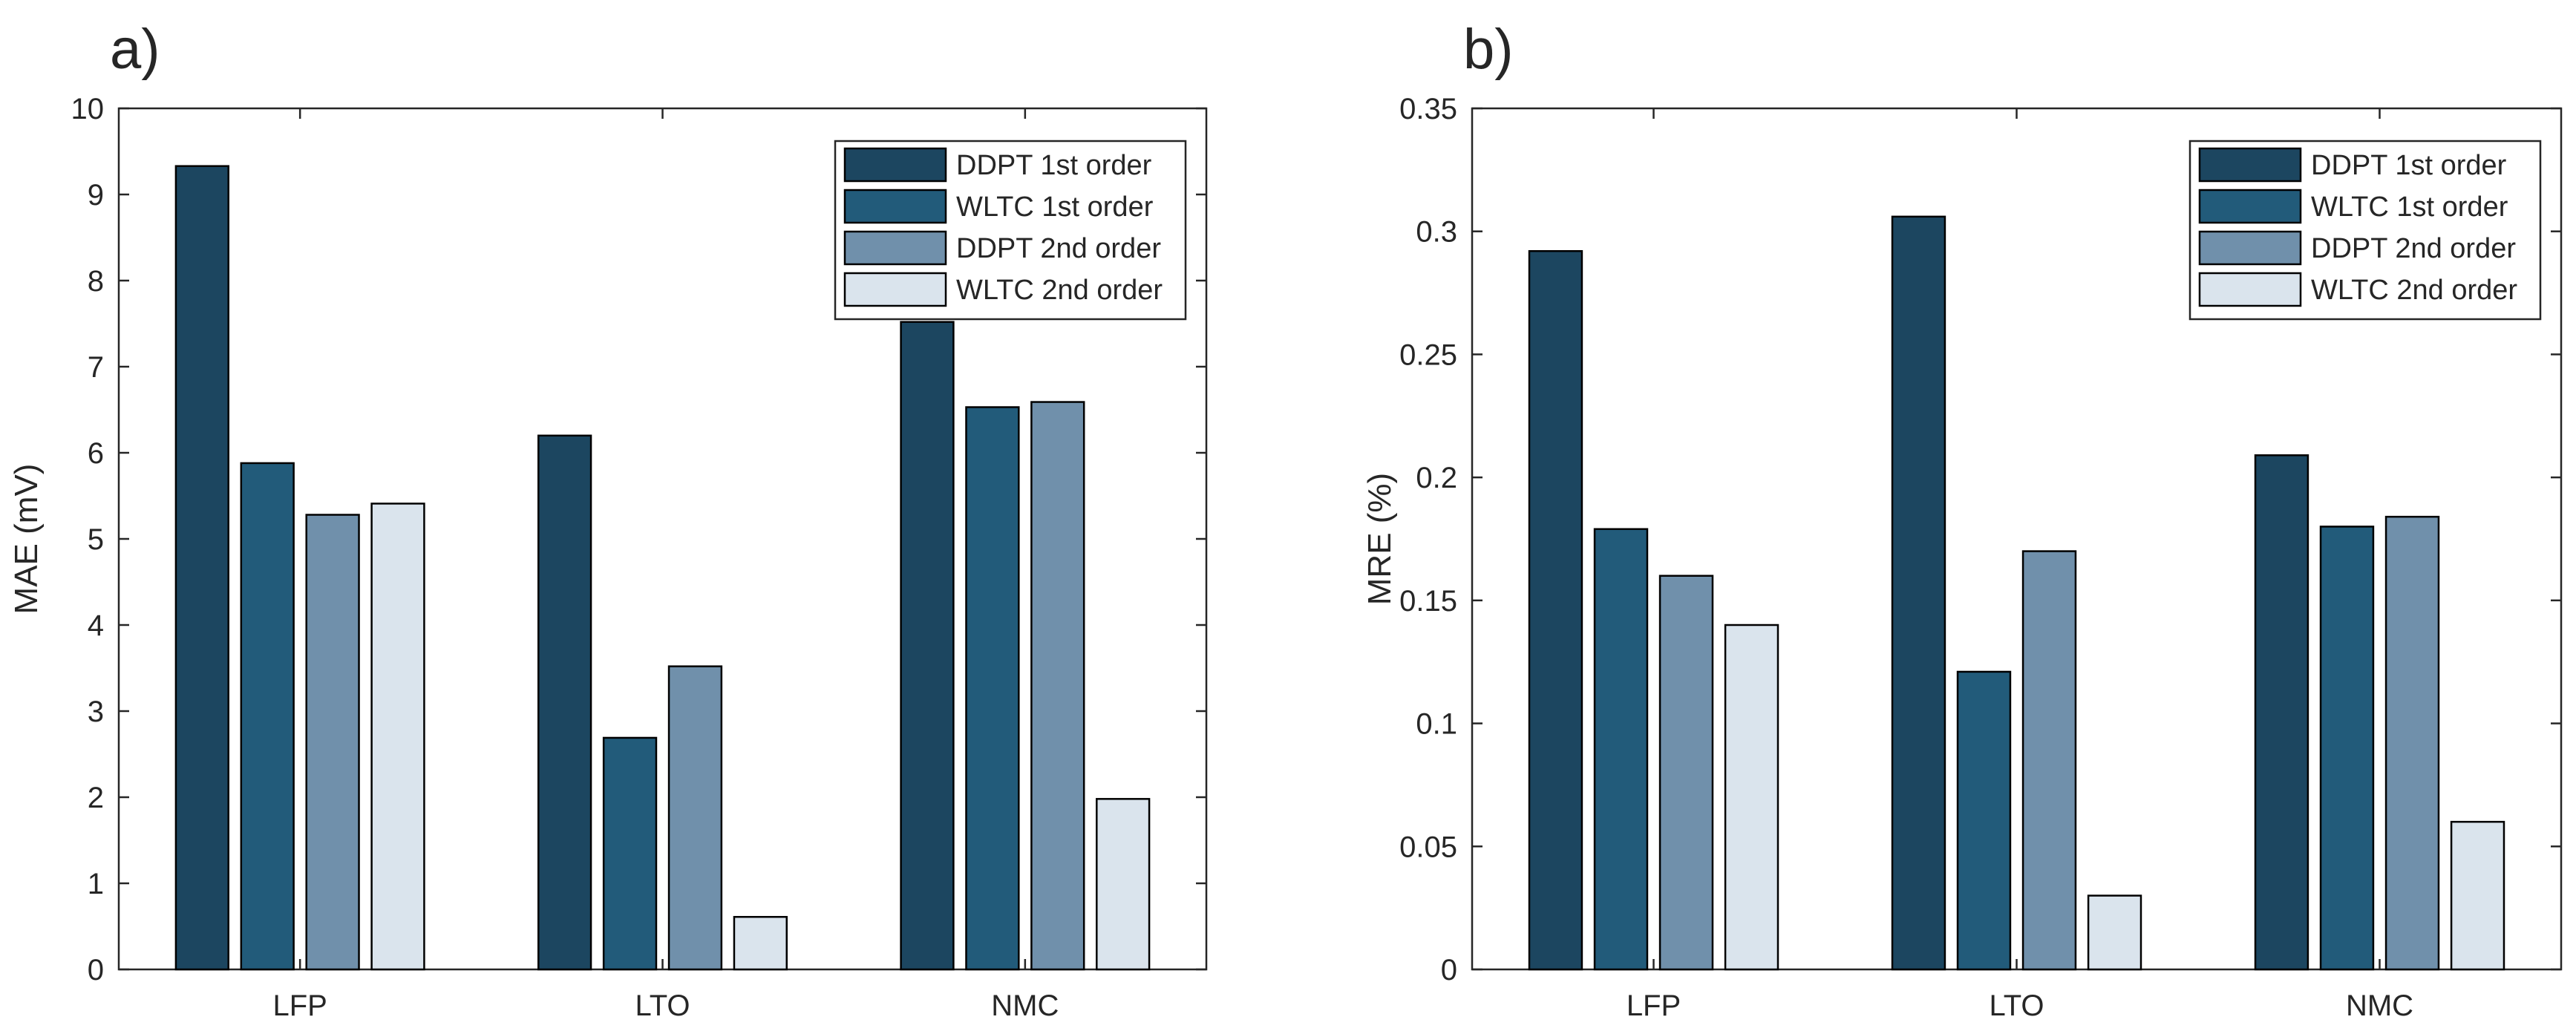  I want to click on y-tick-label: 2, so click(96, 798).